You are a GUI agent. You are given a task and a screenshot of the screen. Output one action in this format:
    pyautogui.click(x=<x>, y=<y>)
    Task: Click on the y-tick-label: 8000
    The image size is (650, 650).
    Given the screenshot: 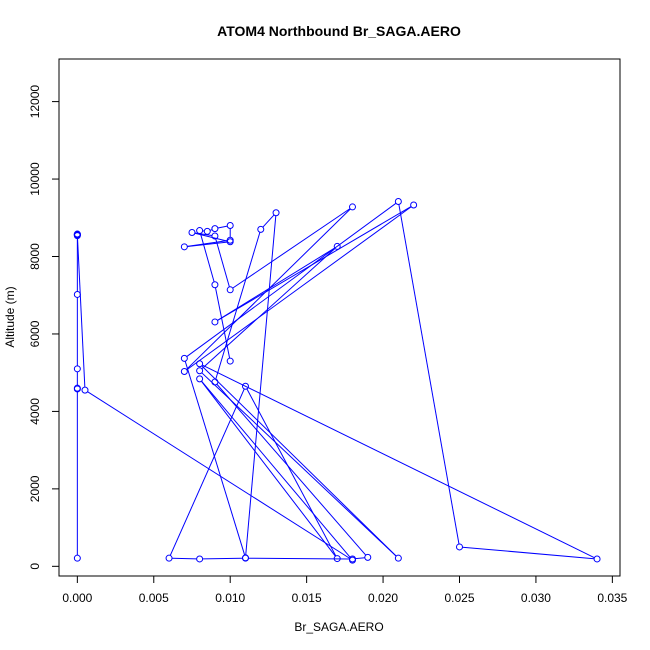 What is the action you would take?
    pyautogui.click(x=35, y=256)
    